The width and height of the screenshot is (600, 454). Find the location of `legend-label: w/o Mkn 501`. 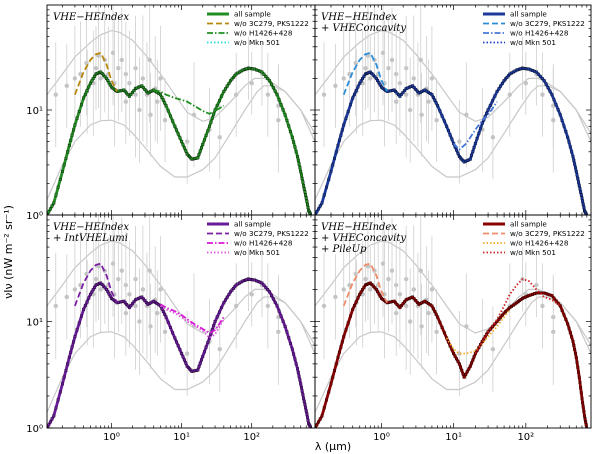

legend-label: w/o Mkn 501 is located at coordinates (257, 252).